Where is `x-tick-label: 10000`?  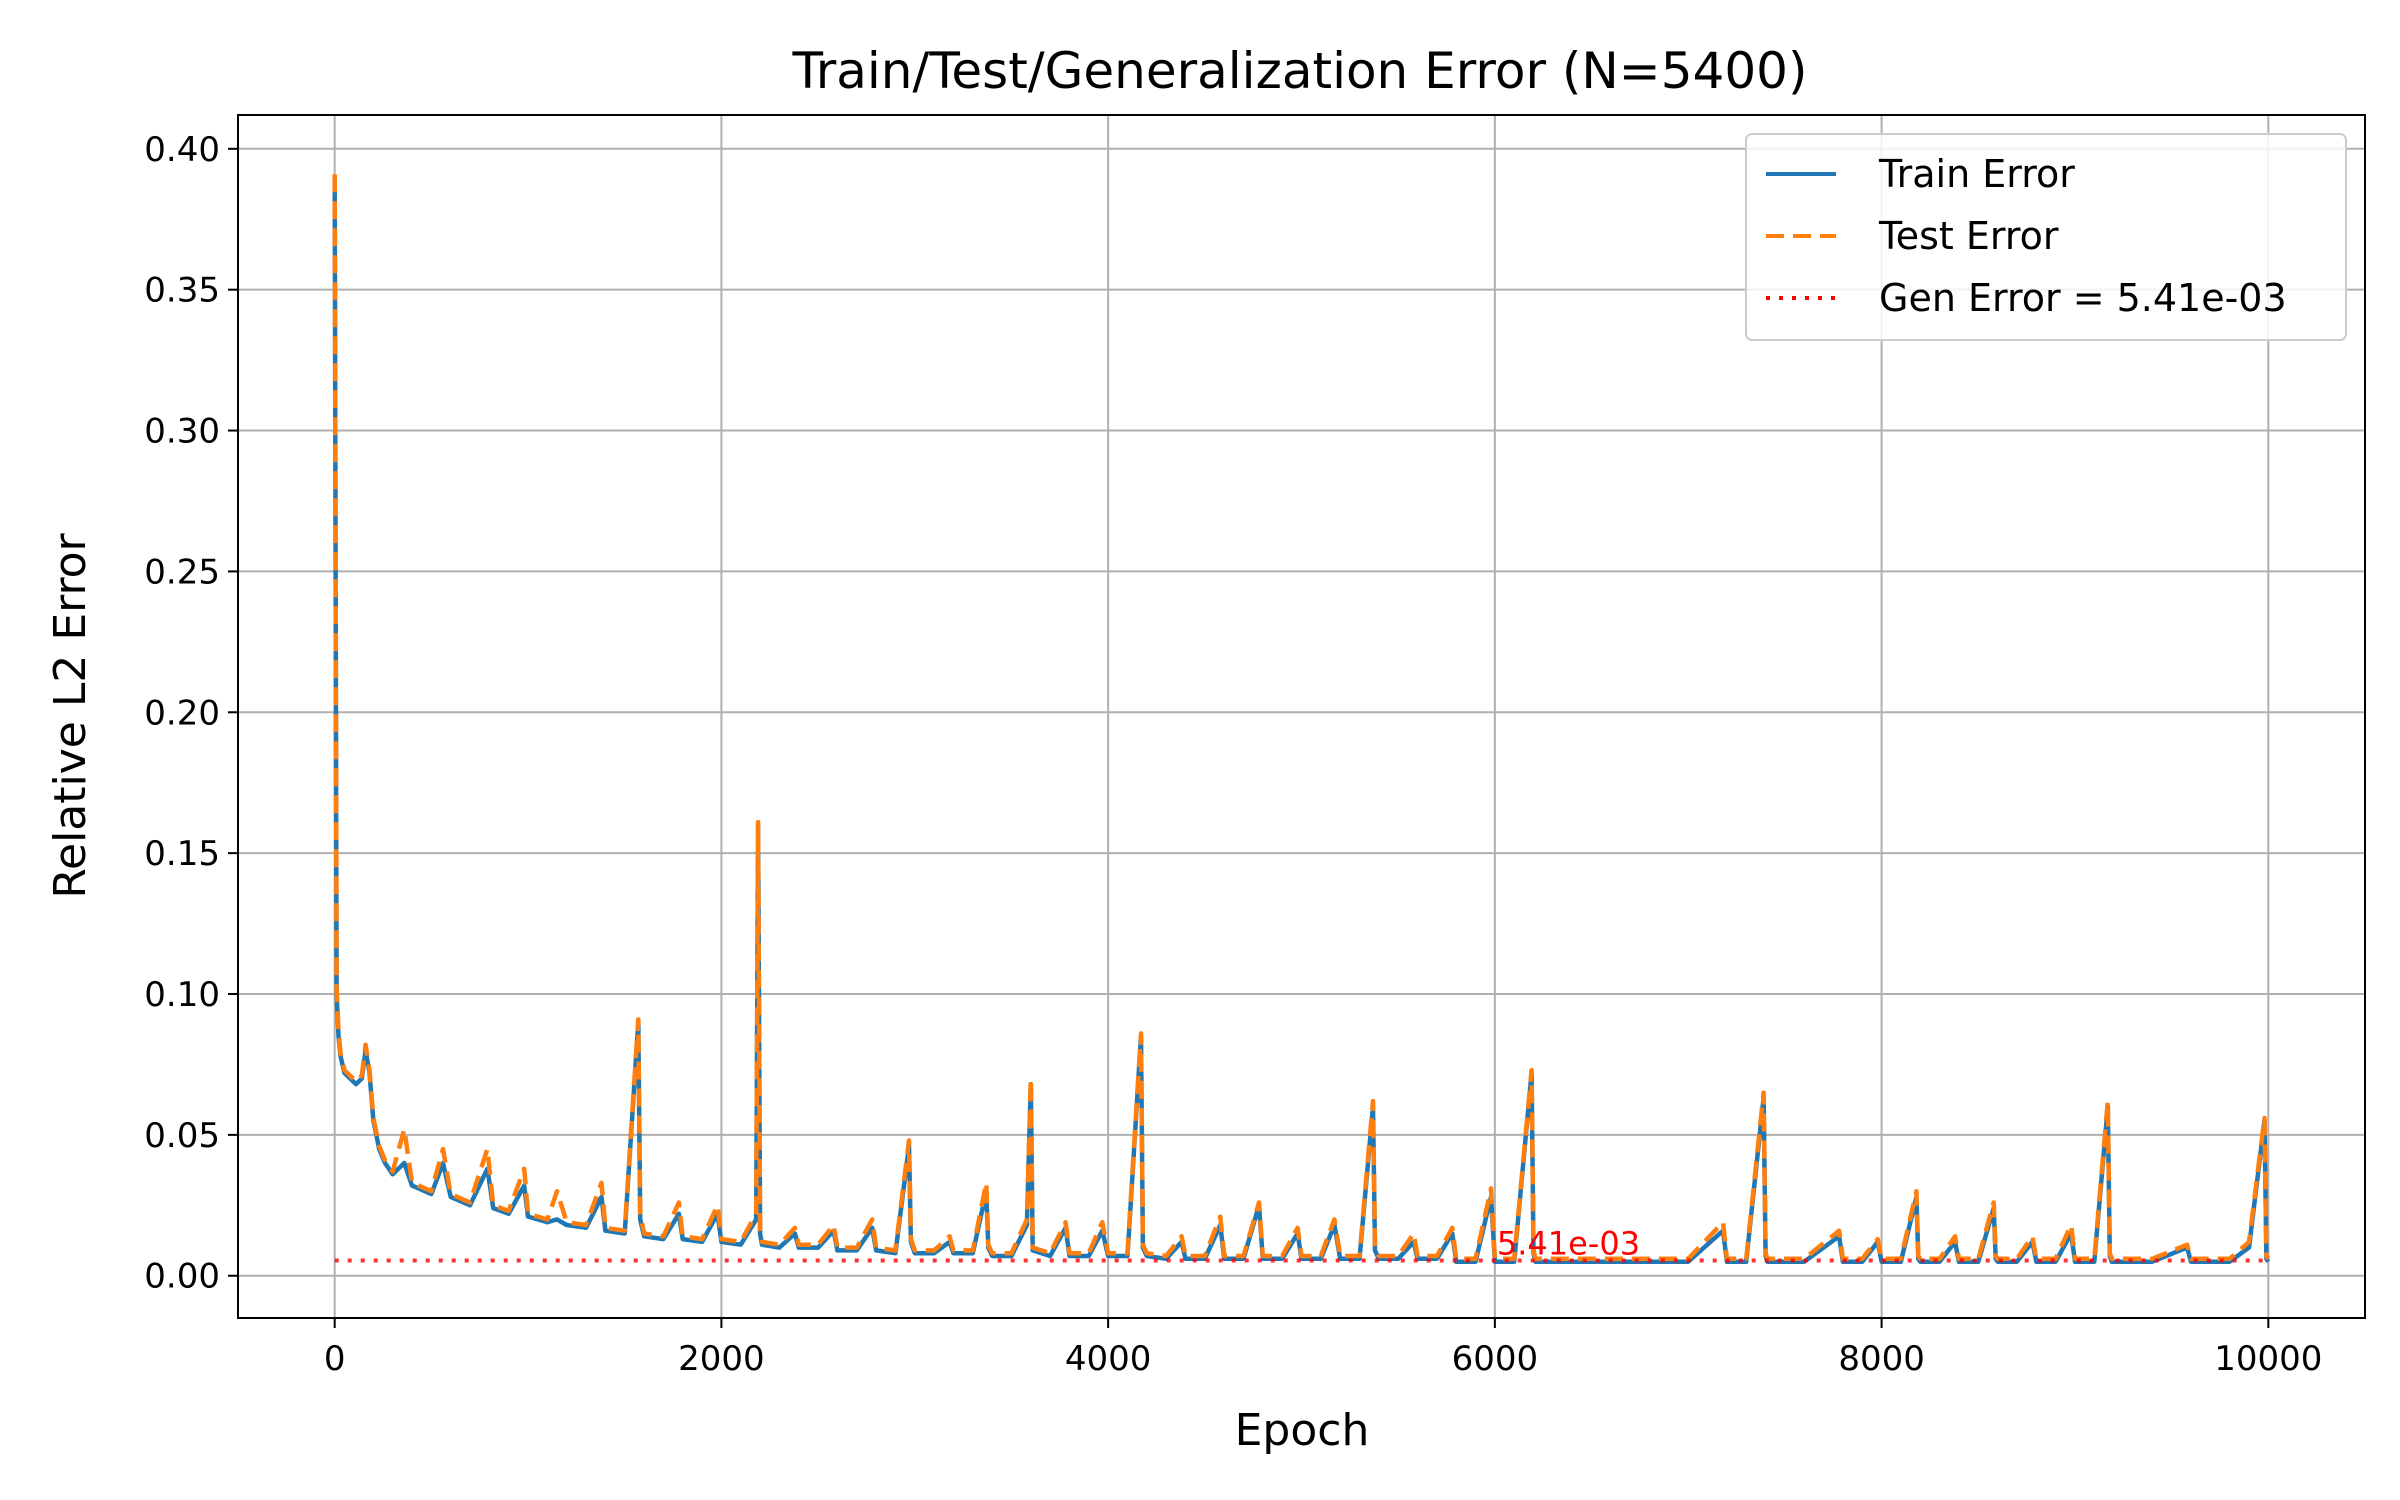 x-tick-label: 10000 is located at coordinates (2268, 1359).